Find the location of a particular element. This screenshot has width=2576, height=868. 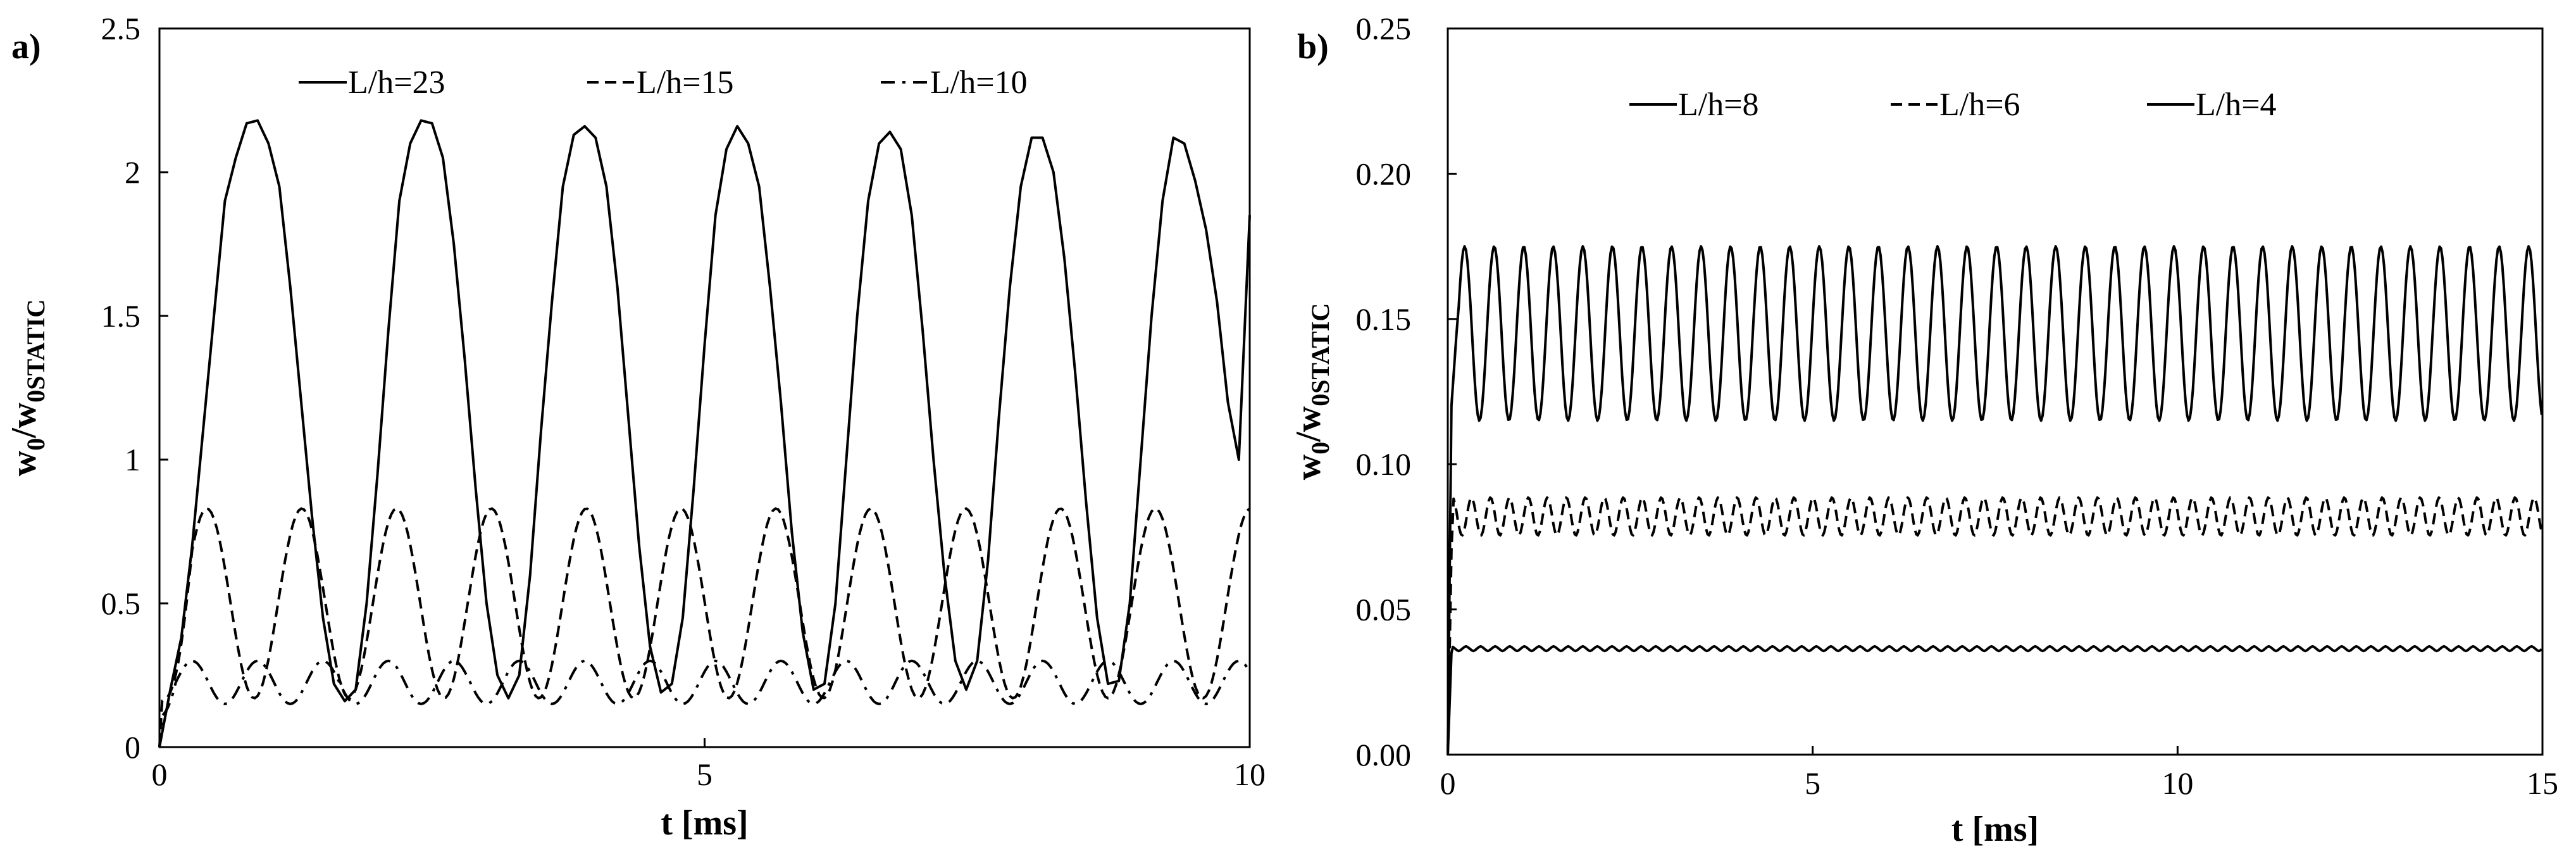

y-tick-label: 1 is located at coordinates (132, 459).